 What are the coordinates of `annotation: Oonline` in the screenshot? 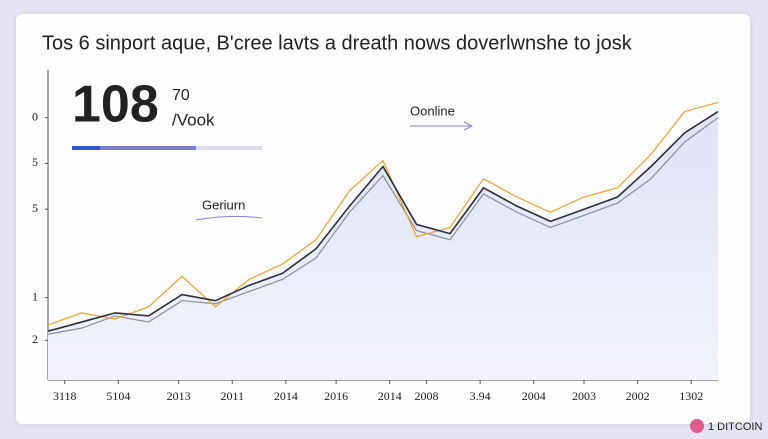 It's located at (432, 110).